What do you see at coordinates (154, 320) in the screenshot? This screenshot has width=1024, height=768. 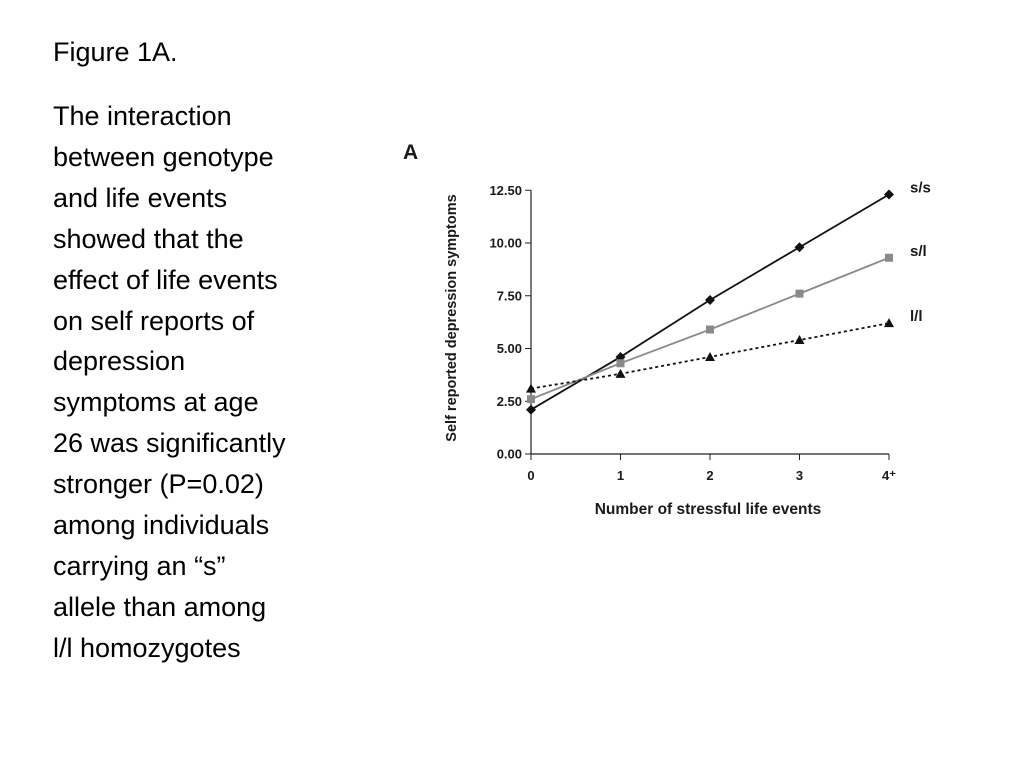 I see `body-line: on self reports of` at bounding box center [154, 320].